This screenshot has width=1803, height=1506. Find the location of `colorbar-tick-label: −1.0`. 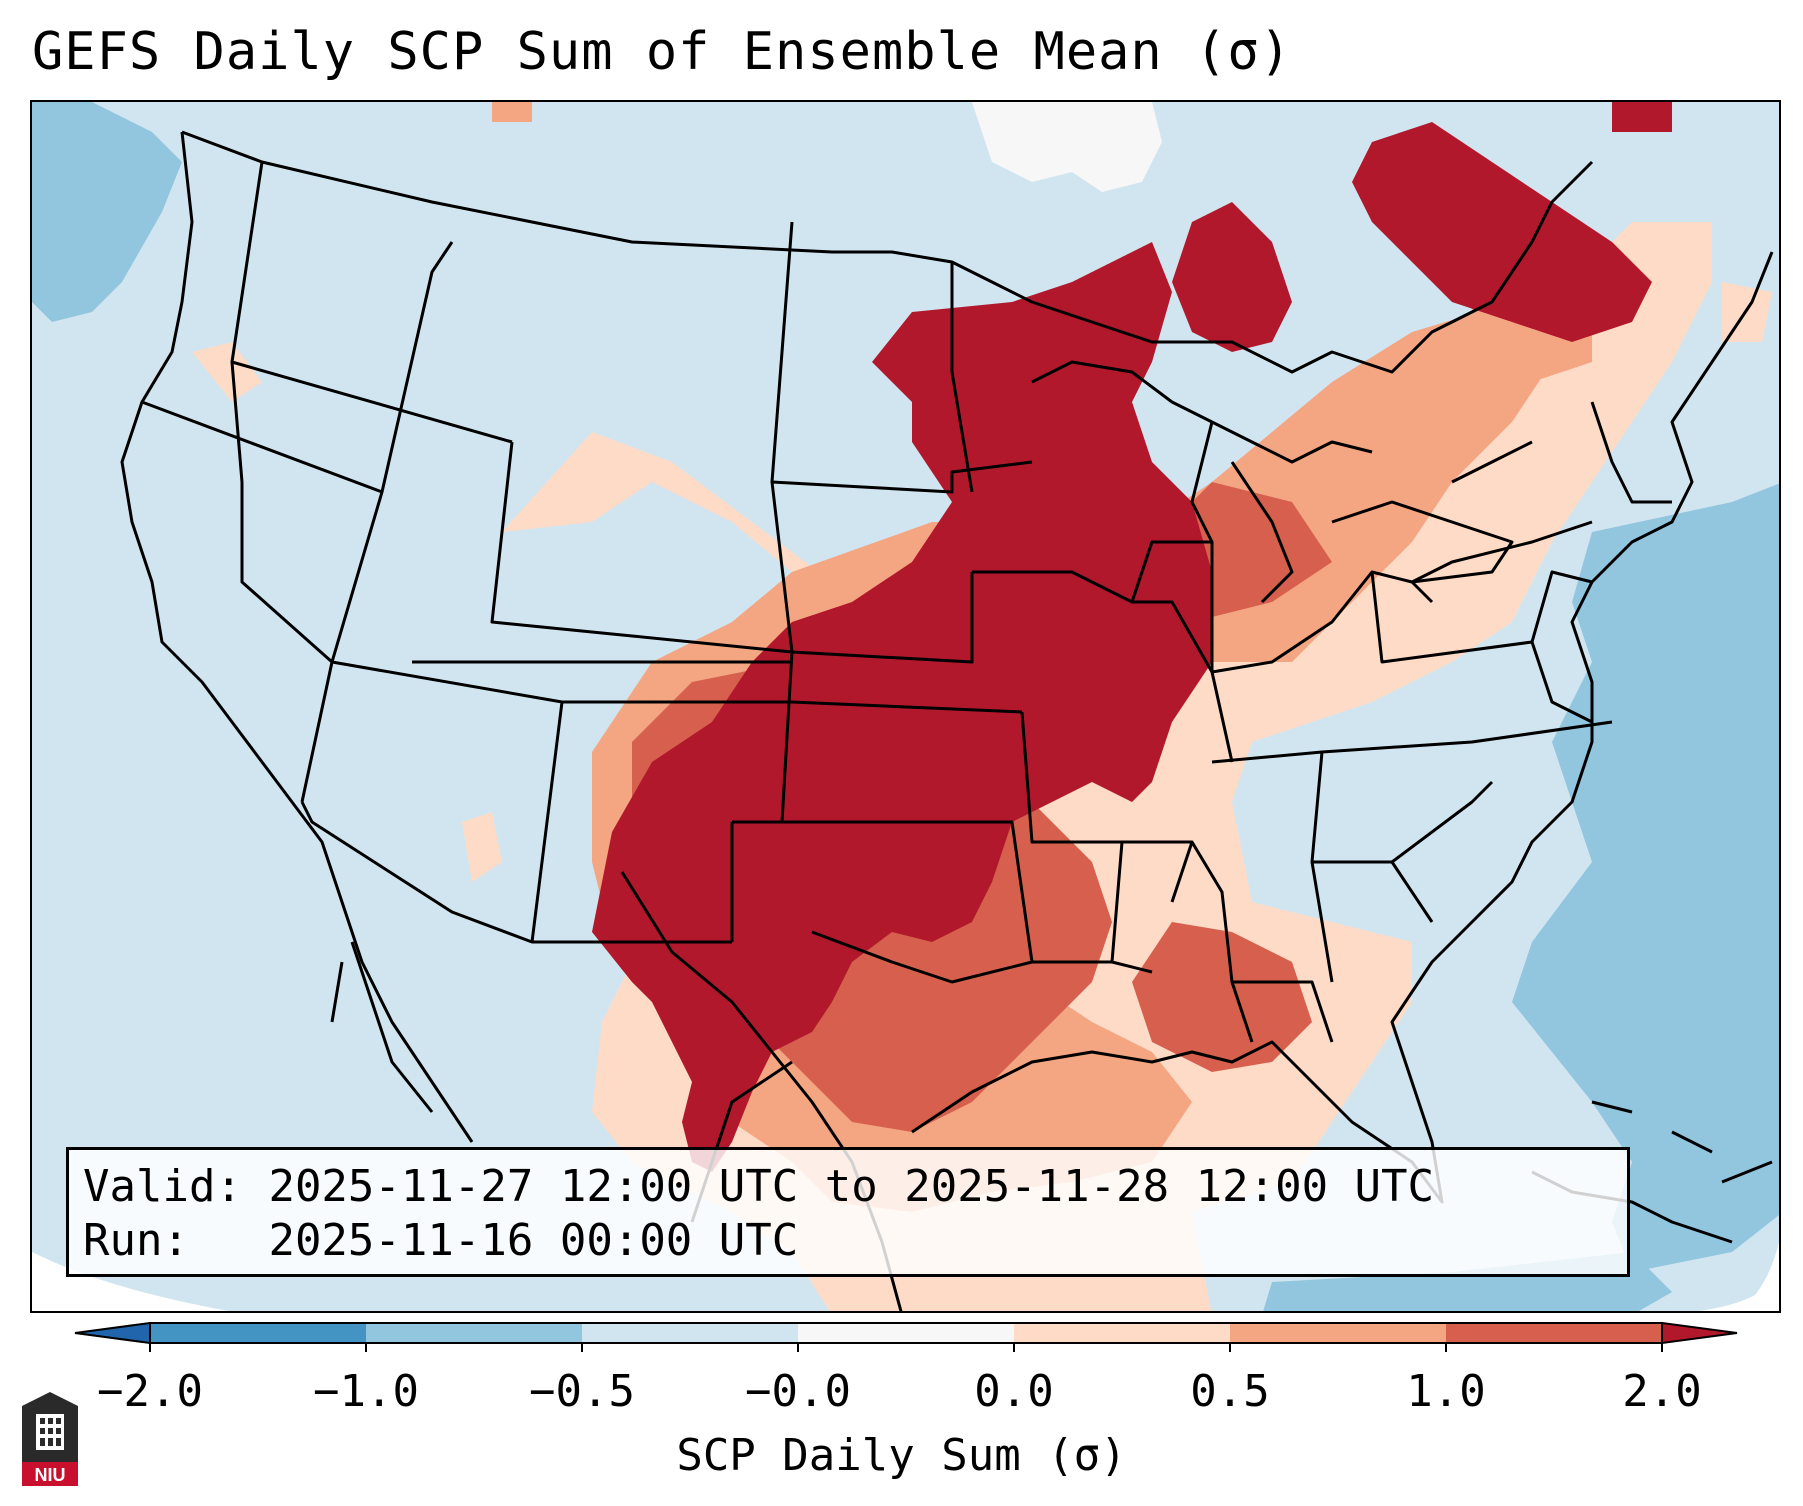

colorbar-tick-label: −1.0 is located at coordinates (366, 1391).